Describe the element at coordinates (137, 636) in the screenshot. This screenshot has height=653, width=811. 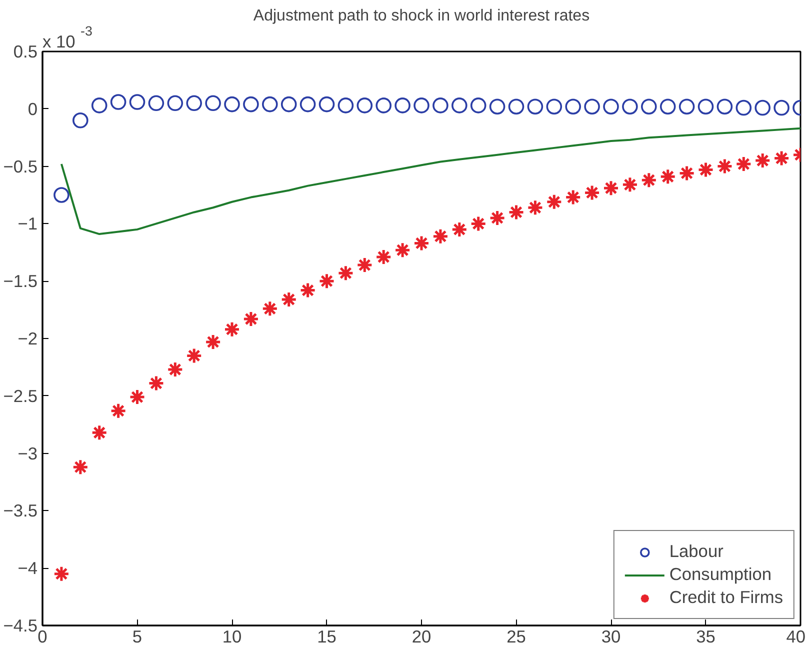
I see `x-tick-label: 5` at that location.